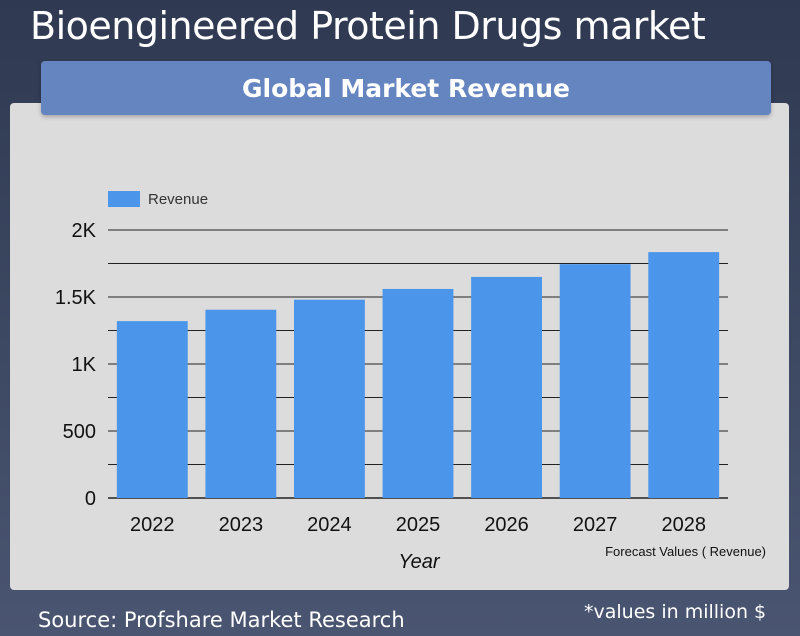 This screenshot has width=800, height=636. What do you see at coordinates (84, 231) in the screenshot?
I see `y-tick-label: 2K` at bounding box center [84, 231].